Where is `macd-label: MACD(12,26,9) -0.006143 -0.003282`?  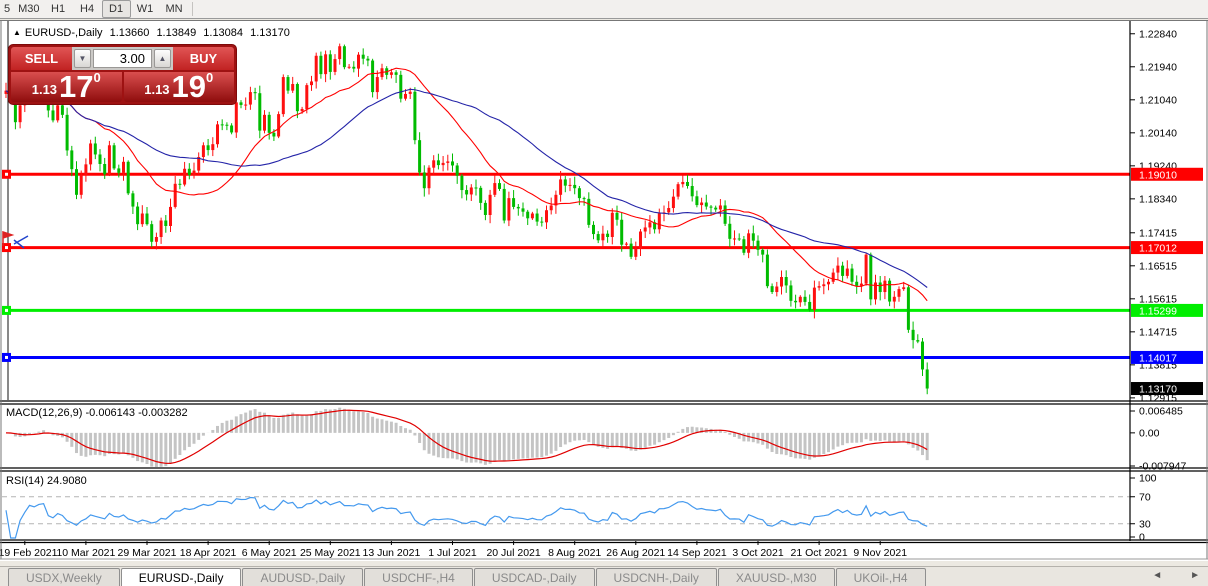
macd-label: MACD(12,26,9) -0.006143 -0.003282 is located at coordinates (97, 413).